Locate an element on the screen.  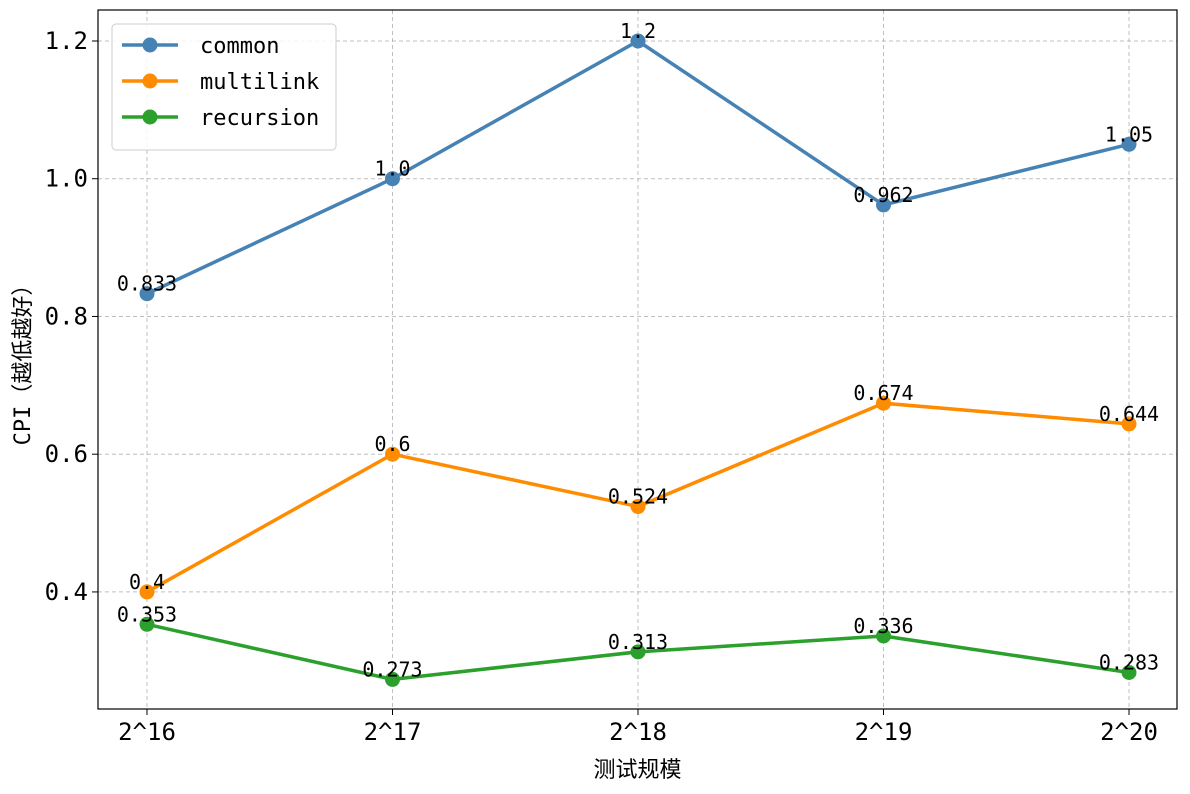
data-label-common: 0.833 is located at coordinates (147, 284).